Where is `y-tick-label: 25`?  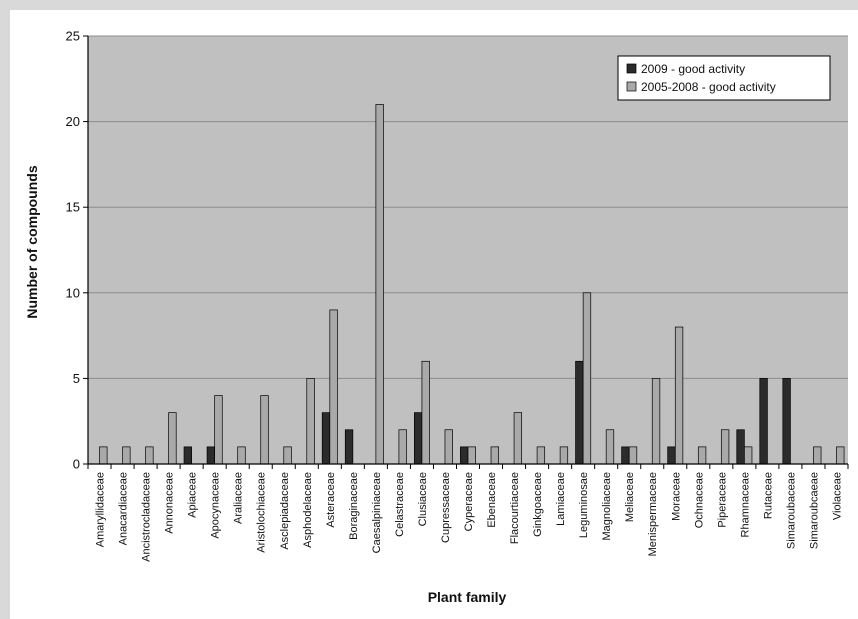 y-tick-label: 25 is located at coordinates (73, 36).